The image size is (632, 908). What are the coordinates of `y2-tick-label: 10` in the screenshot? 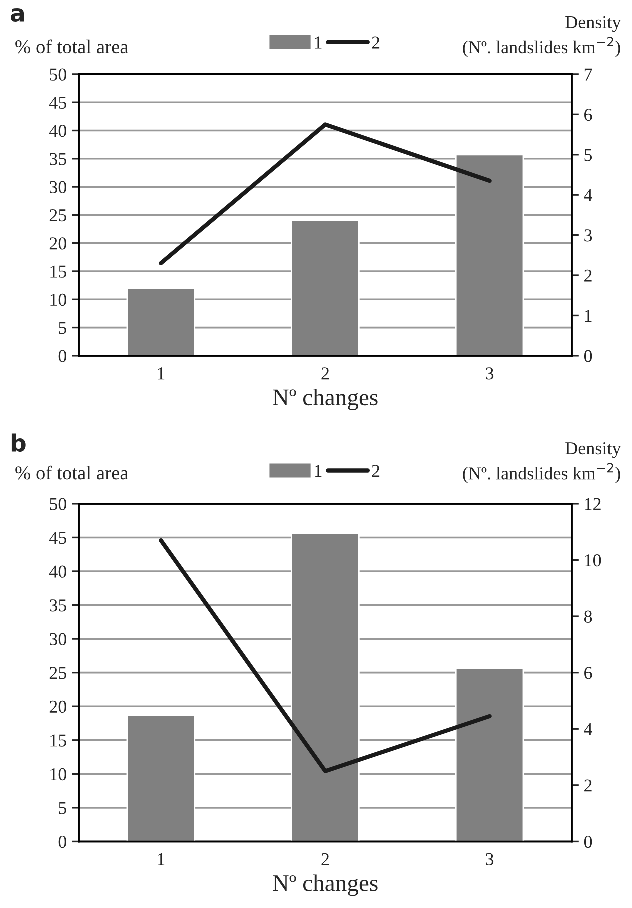 It's located at (593, 560).